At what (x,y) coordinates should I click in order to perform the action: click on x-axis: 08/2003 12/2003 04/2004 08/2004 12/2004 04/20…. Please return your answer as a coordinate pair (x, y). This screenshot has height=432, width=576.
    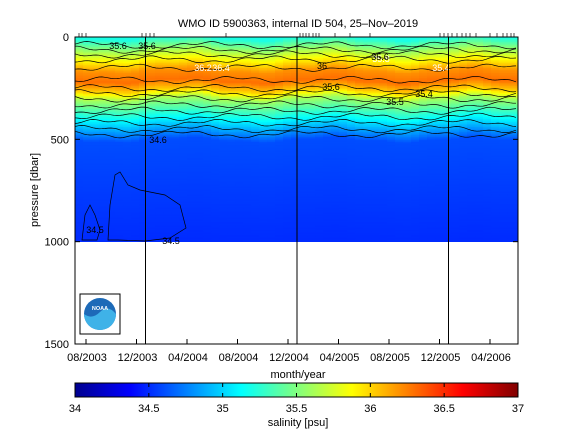
    Looking at the image, I should click on (289, 351).